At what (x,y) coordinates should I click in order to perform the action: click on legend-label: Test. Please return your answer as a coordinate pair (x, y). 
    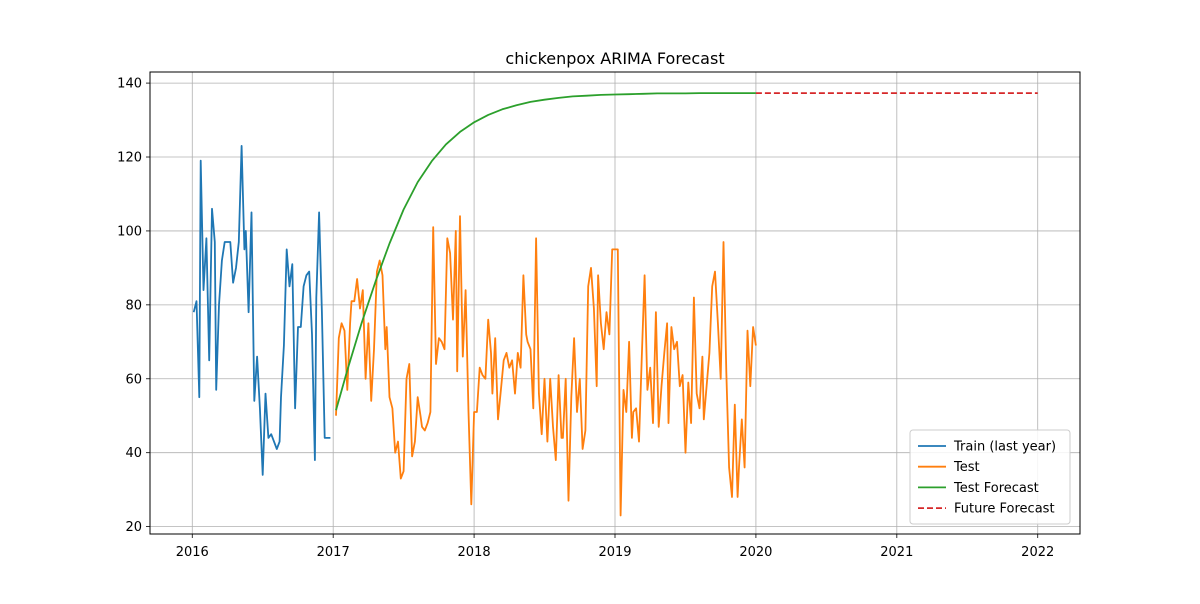
    Looking at the image, I should click on (966, 467).